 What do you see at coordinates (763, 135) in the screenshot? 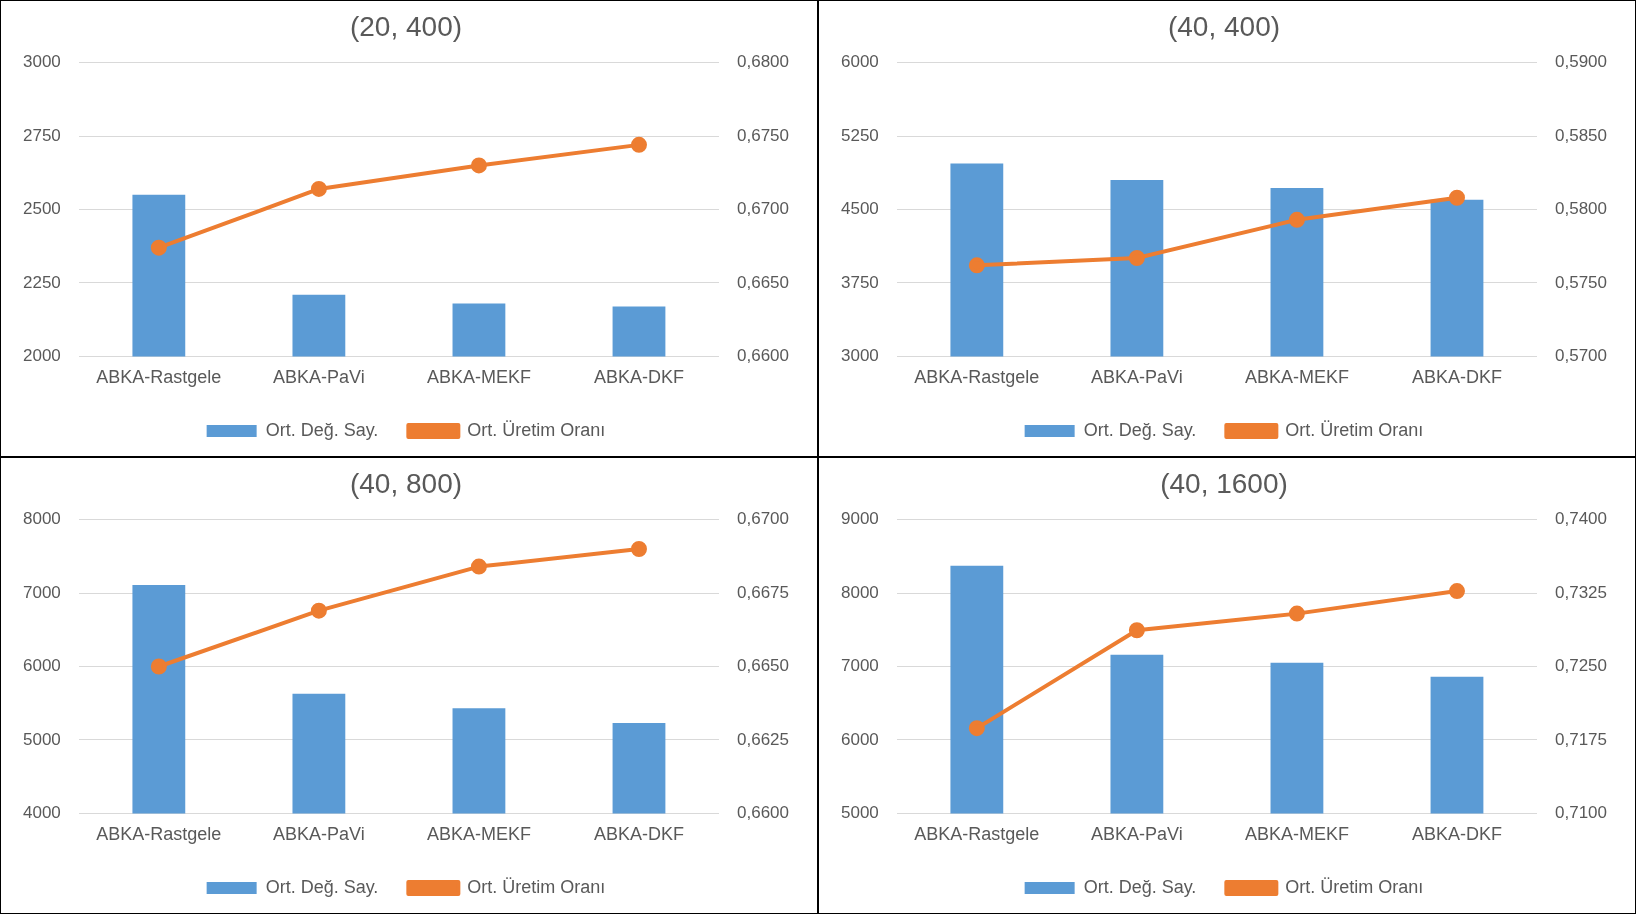
I see `y2-tick-label: 0,6750` at bounding box center [763, 135].